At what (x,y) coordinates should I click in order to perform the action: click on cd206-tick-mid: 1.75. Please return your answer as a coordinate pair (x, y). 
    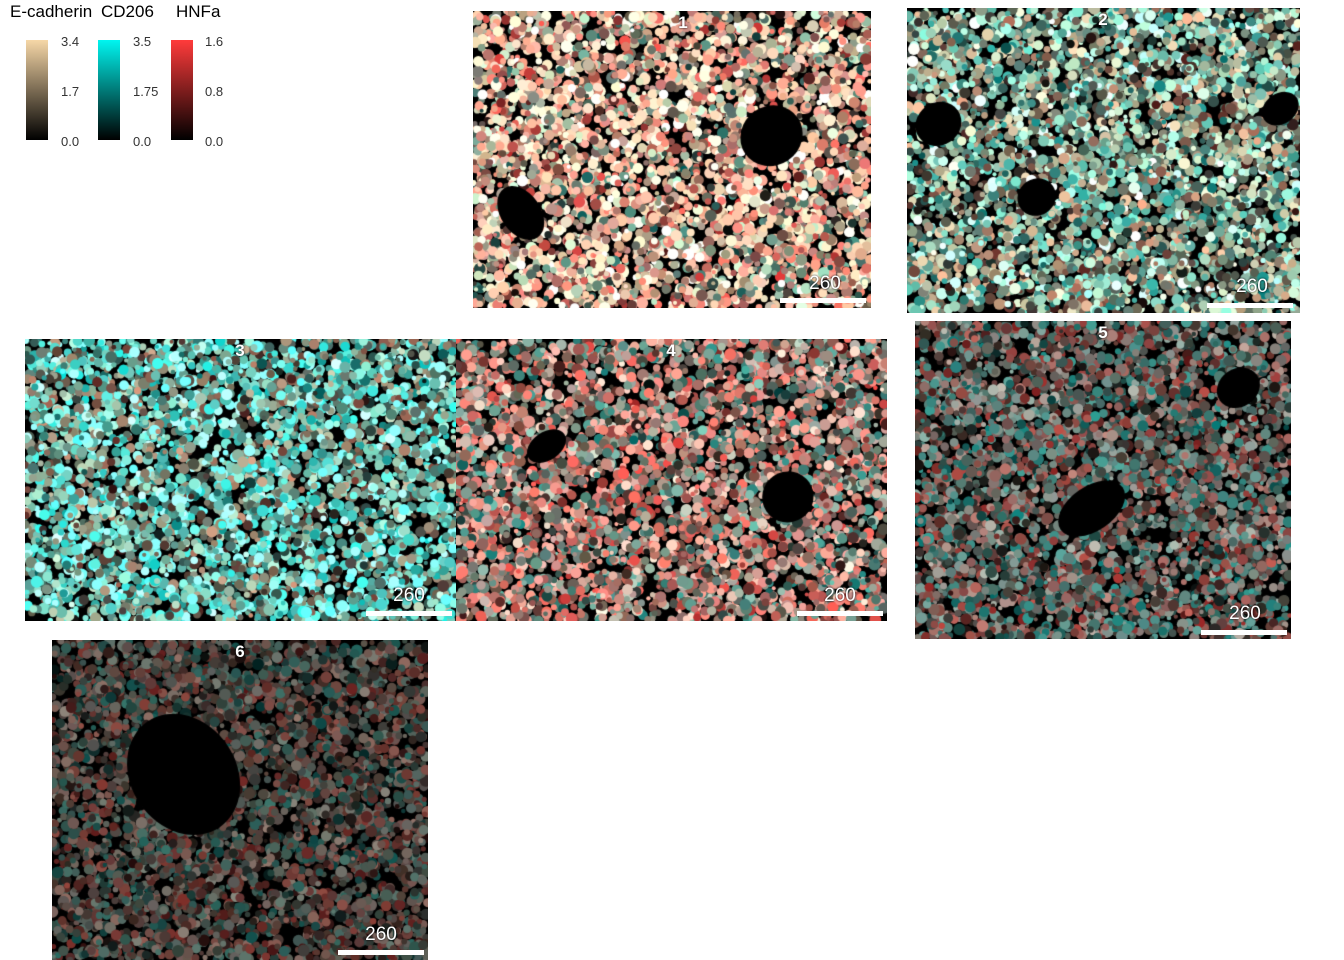
    Looking at the image, I should click on (146, 91).